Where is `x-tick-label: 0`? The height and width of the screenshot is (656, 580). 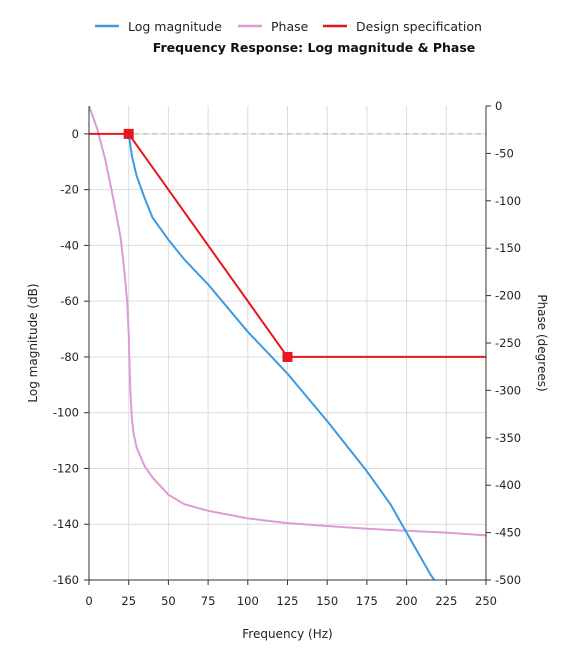 x-tick-label: 0 is located at coordinates (88, 601).